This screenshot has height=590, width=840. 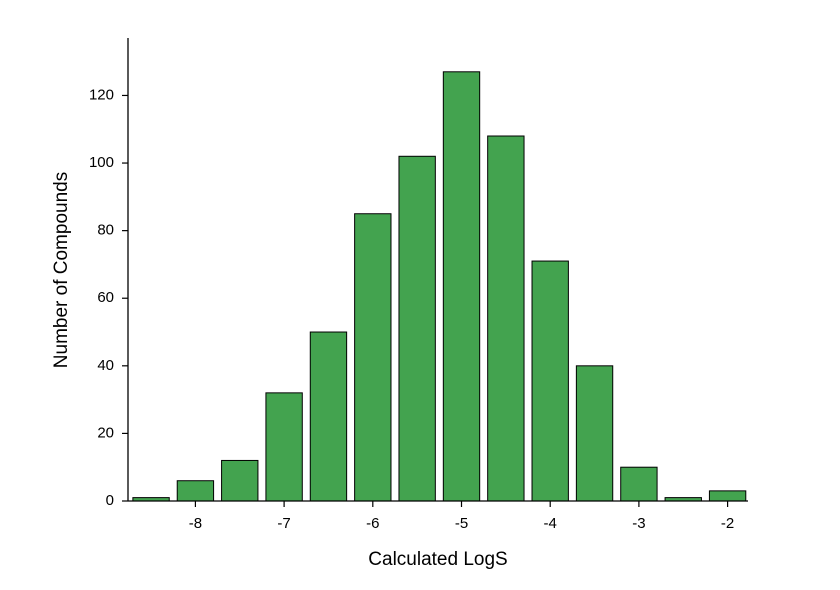 What do you see at coordinates (105, 230) in the screenshot?
I see `y-tick-label: 80` at bounding box center [105, 230].